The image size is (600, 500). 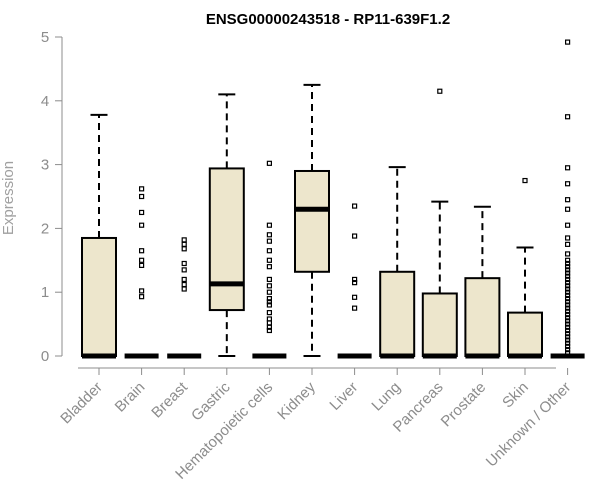 What do you see at coordinates (343, 396) in the screenshot?
I see `x-tick-label: Liver` at bounding box center [343, 396].